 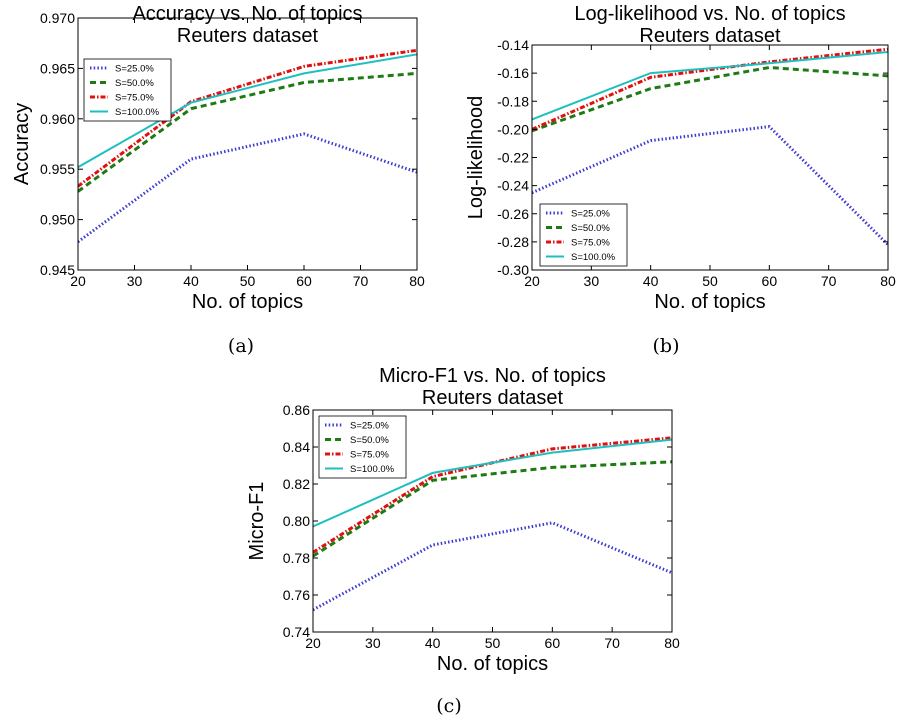 I want to click on y-tick-label: 0.84, so click(x=296, y=447).